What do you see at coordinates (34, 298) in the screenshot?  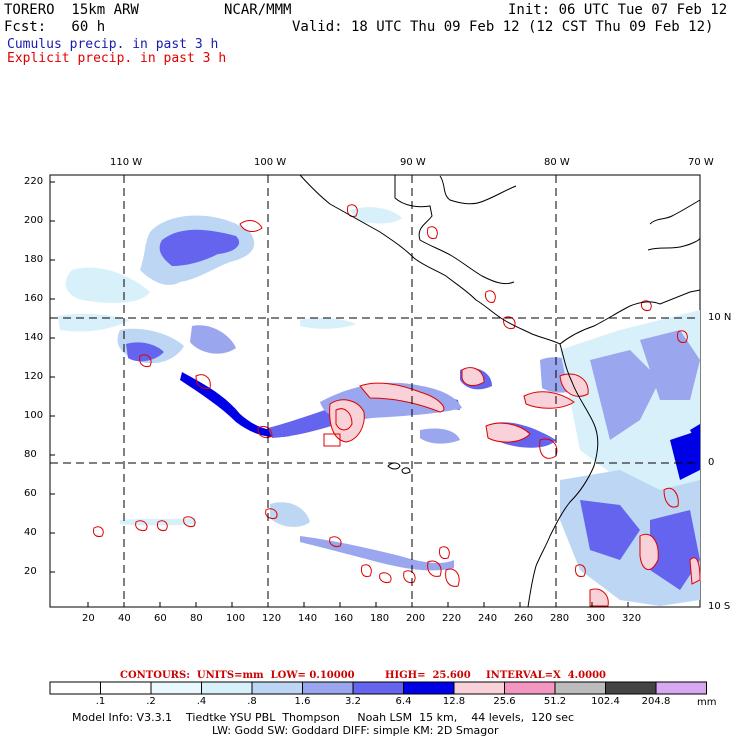 I see `y-tick-label: 160` at bounding box center [34, 298].